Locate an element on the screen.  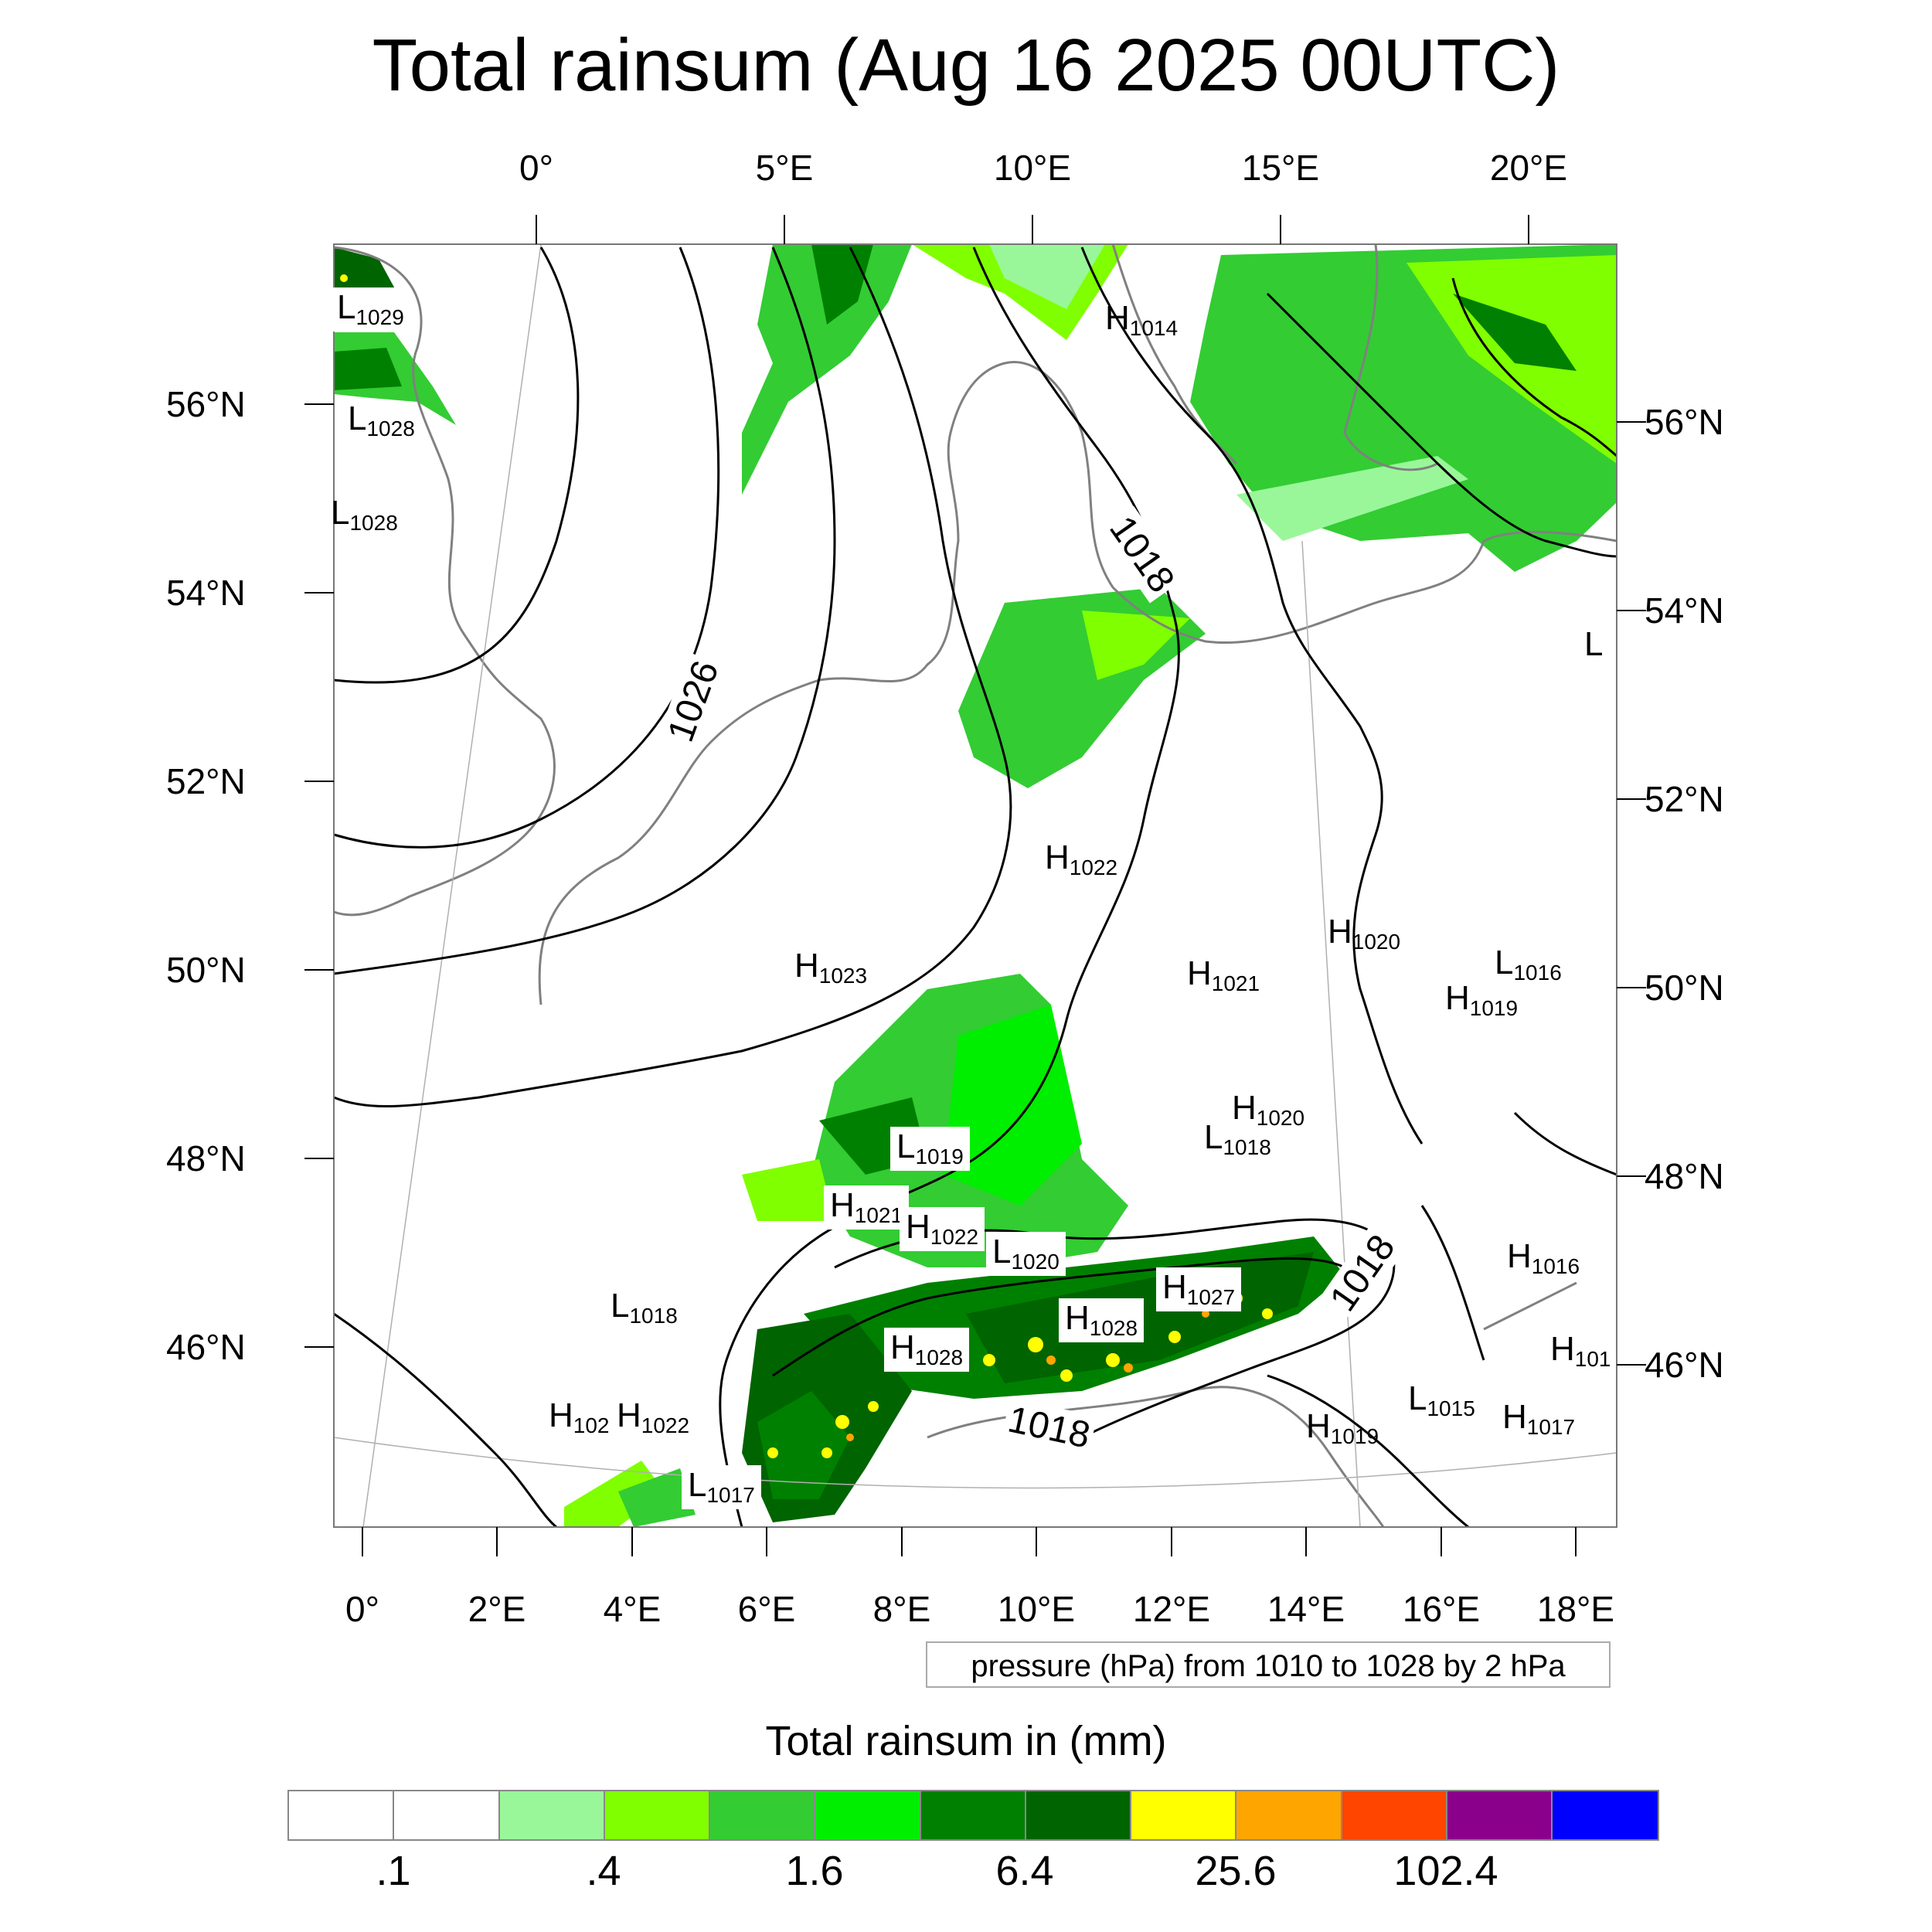
bottom-axis-label: 2°E is located at coordinates (497, 1609).